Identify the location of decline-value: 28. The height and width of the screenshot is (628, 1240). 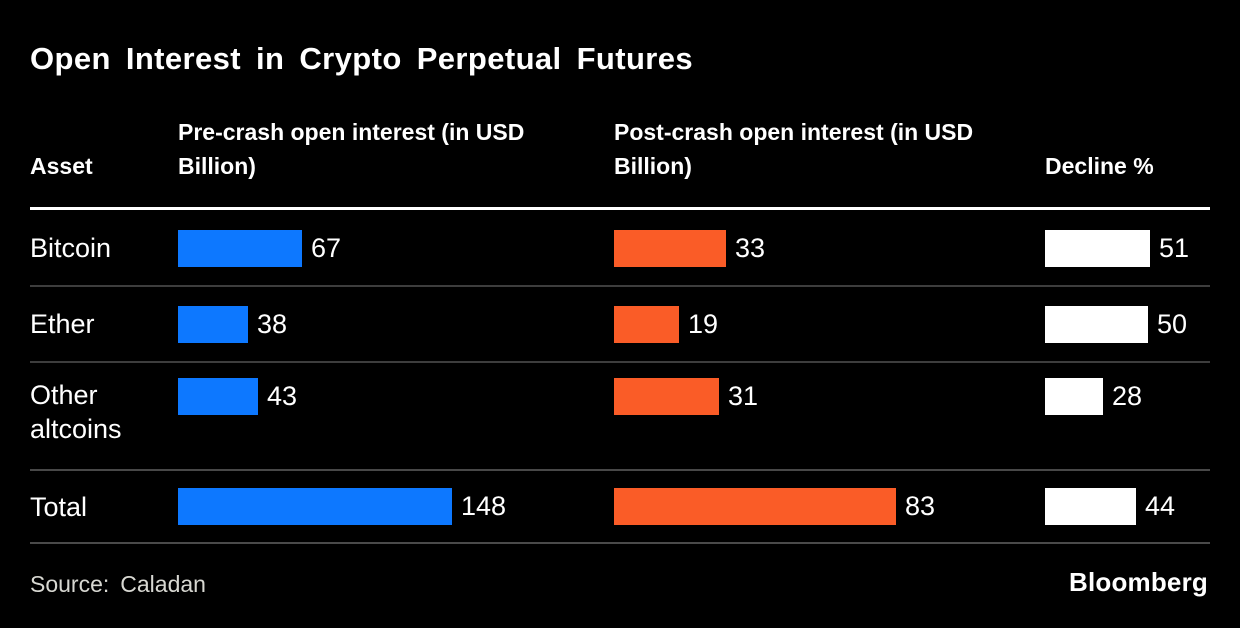
(1127, 396).